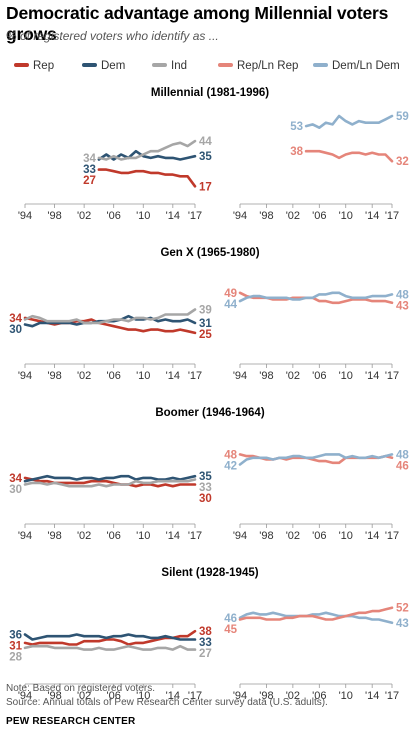  Describe the element at coordinates (205, 488) in the screenshot. I see `data-label-end-ind: 33` at that location.